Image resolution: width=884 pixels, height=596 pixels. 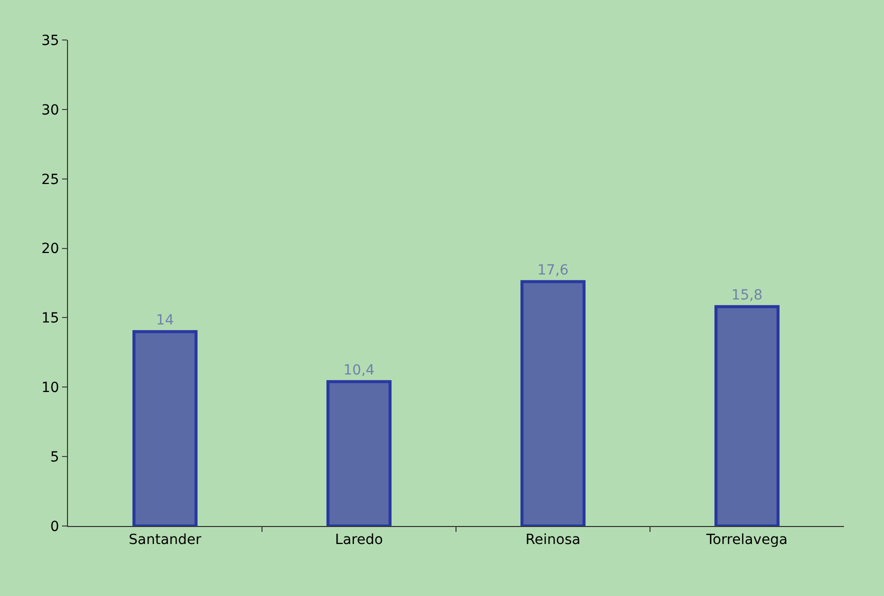 I want to click on y-tick-label: 0, so click(x=55, y=526).